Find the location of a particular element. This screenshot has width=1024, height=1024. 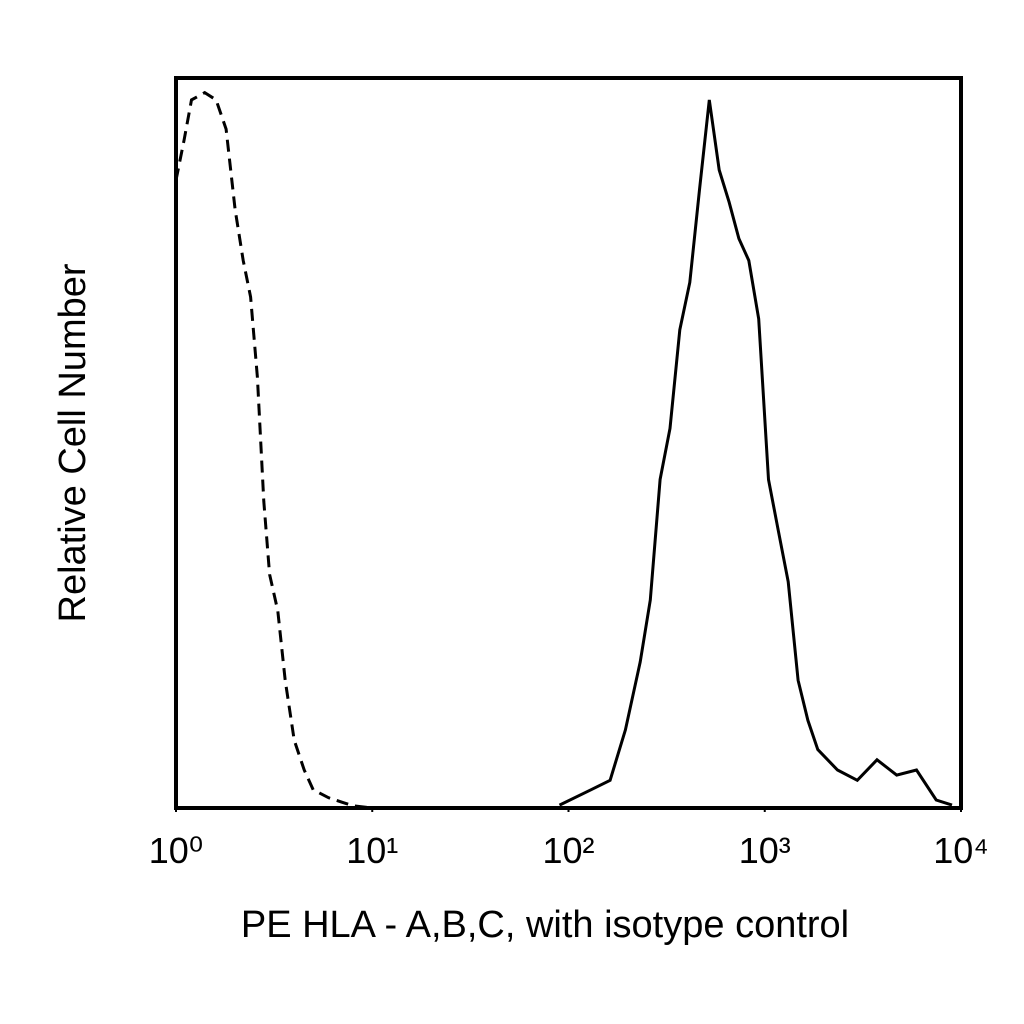

x-tick-label: 10⁰ is located at coordinates (176, 850).